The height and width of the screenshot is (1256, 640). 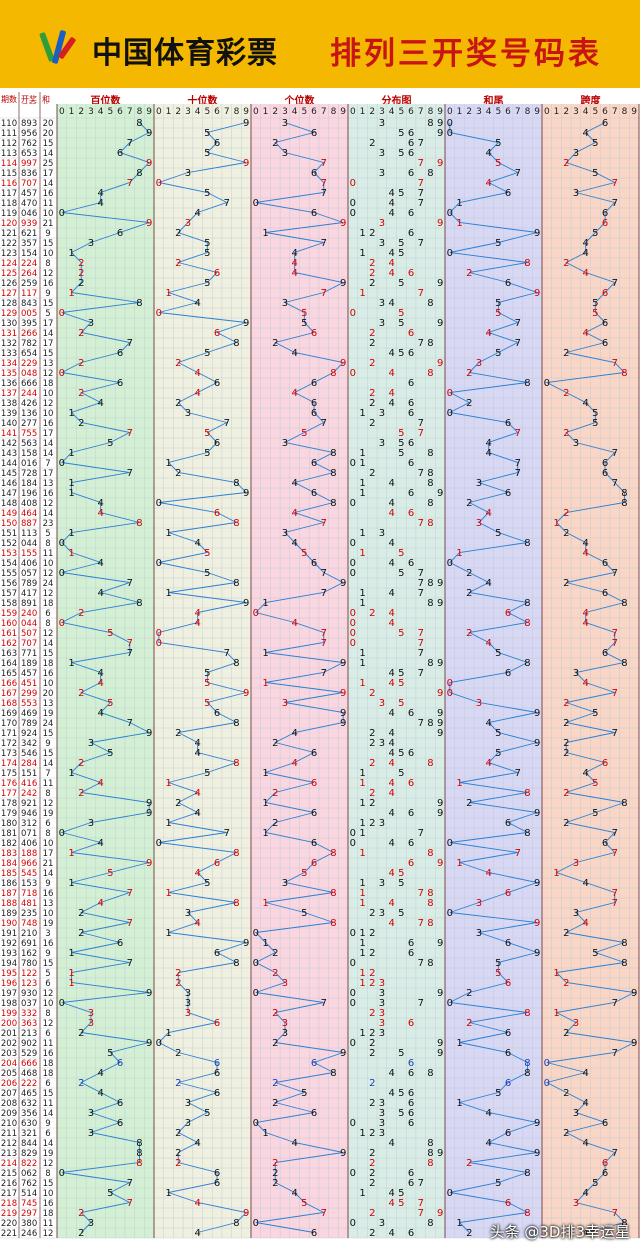 What do you see at coordinates (29, 274) in the screenshot?
I see `draw-number: 264` at bounding box center [29, 274].